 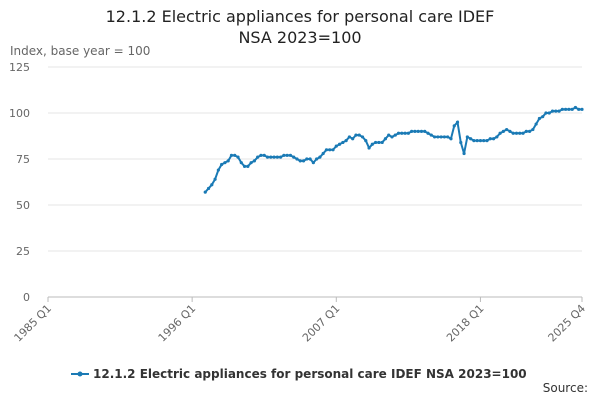 What do you see at coordinates (565, 388) in the screenshot?
I see `source: Source:` at bounding box center [565, 388].